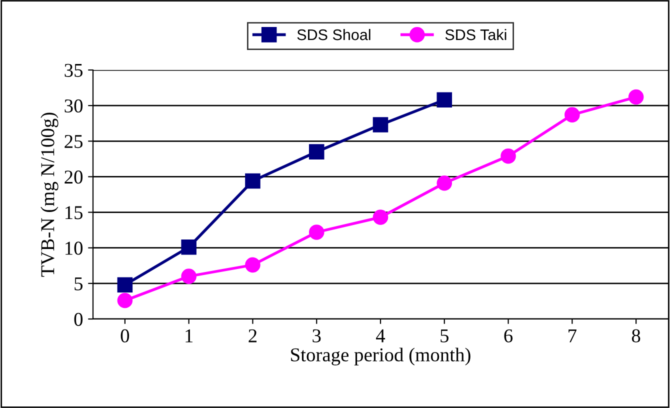 The width and height of the screenshot is (670, 408). What do you see at coordinates (74, 213) in the screenshot?
I see `y-tick-label: 15` at bounding box center [74, 213].